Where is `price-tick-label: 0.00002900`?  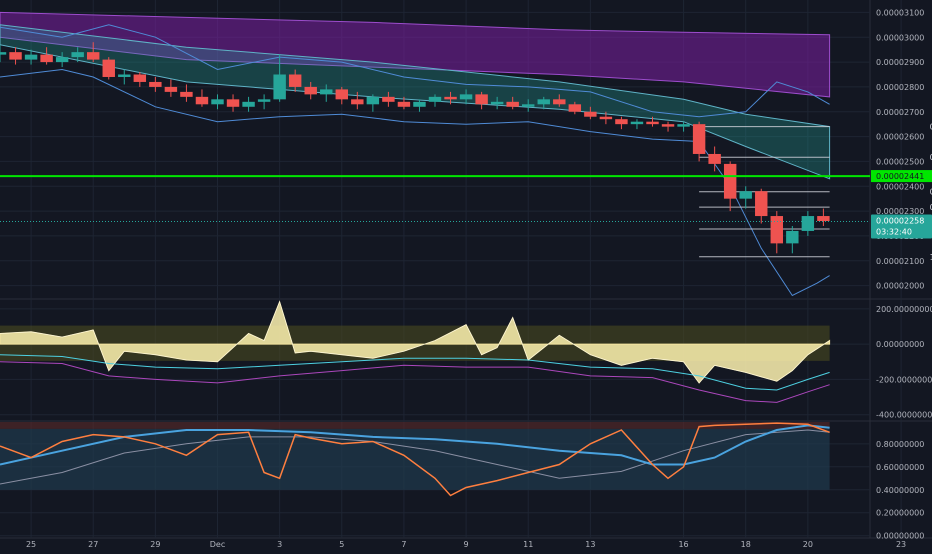
price-tick-label: 0.00002900 is located at coordinates (900, 62).